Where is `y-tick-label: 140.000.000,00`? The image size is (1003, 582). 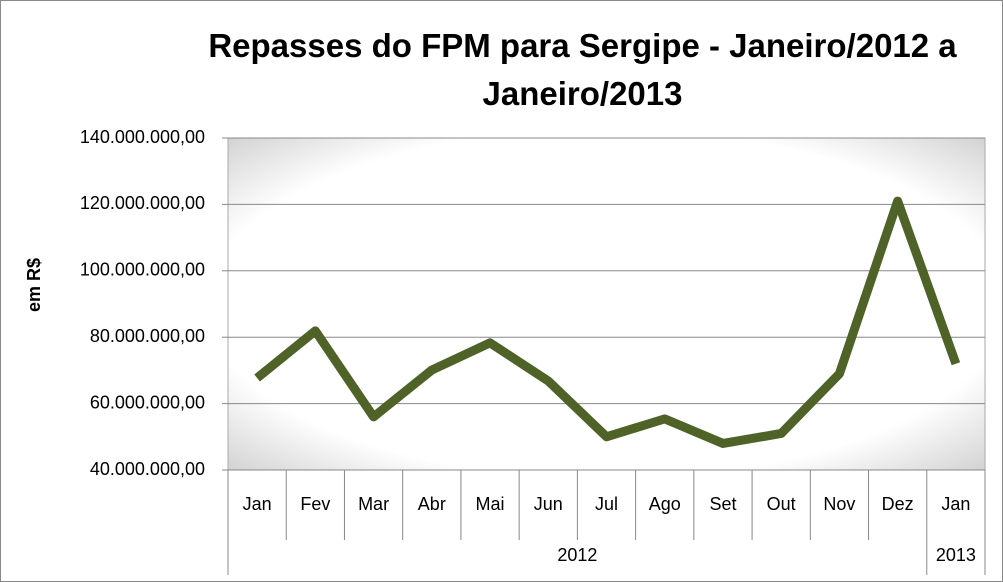 y-tick-label: 140.000.000,00 is located at coordinates (142, 137).